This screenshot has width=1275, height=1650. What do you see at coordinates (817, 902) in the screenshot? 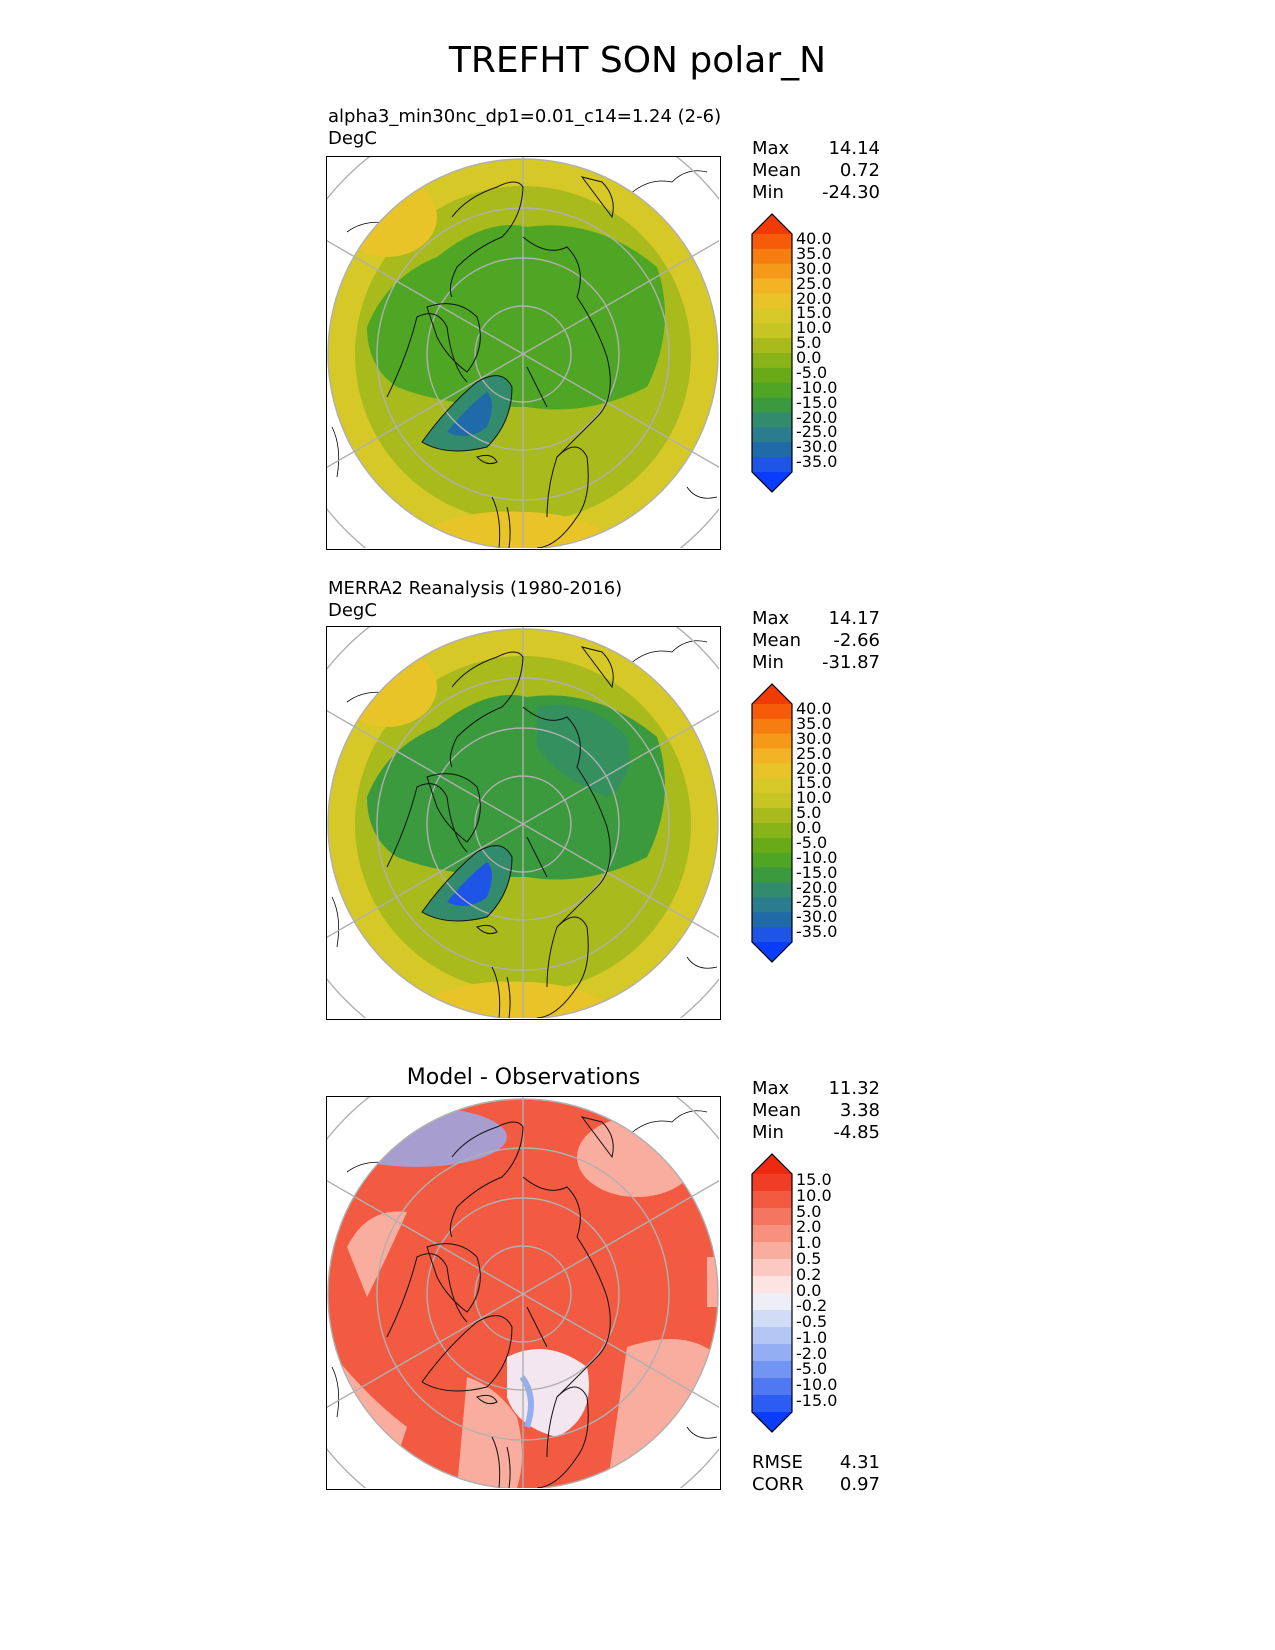
I see `colorbar-tick-label: -25.0` at bounding box center [817, 902].